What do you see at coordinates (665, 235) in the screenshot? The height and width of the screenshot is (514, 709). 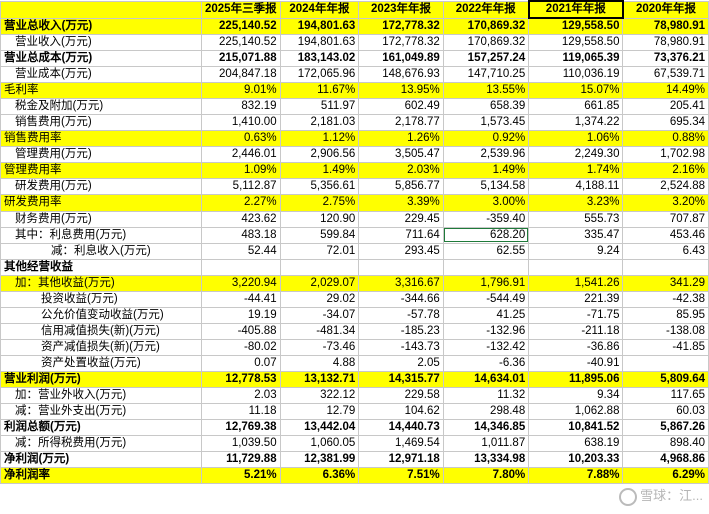 I see `value-cell: 453.46` at bounding box center [665, 235].